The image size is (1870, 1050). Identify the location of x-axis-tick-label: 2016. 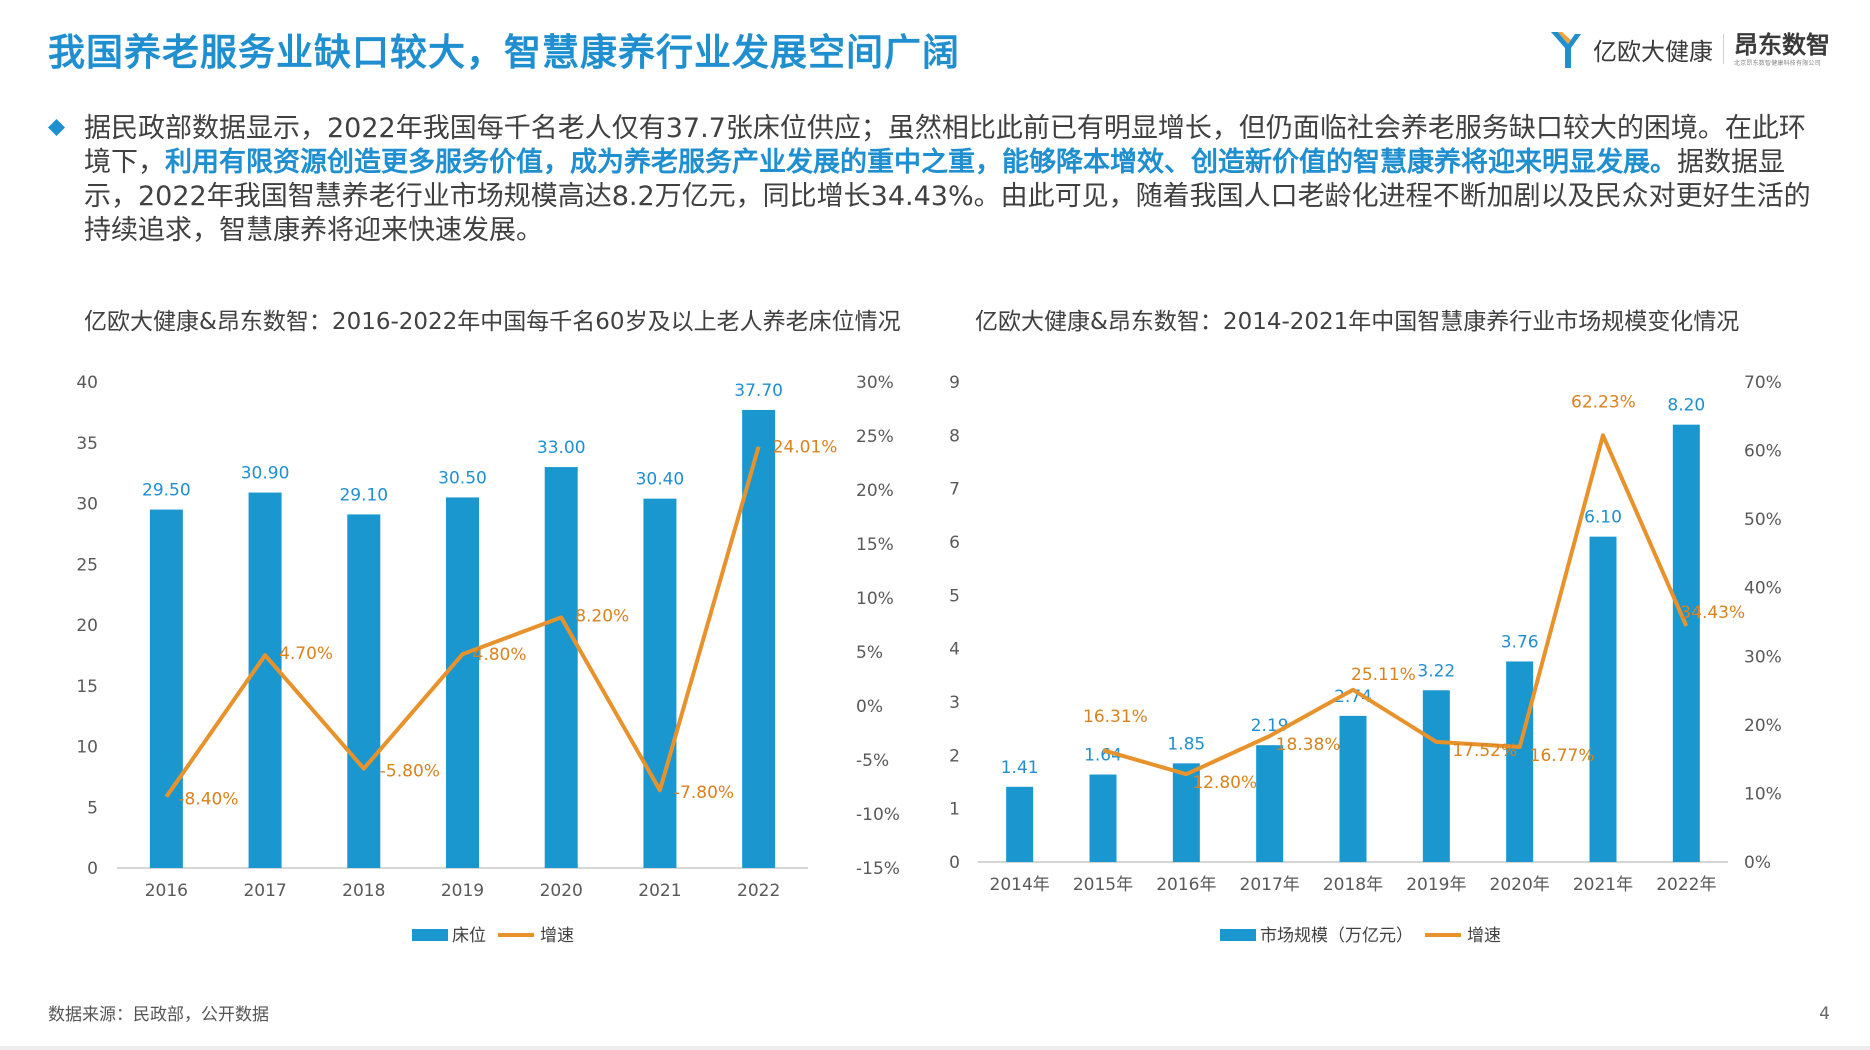
(166, 891).